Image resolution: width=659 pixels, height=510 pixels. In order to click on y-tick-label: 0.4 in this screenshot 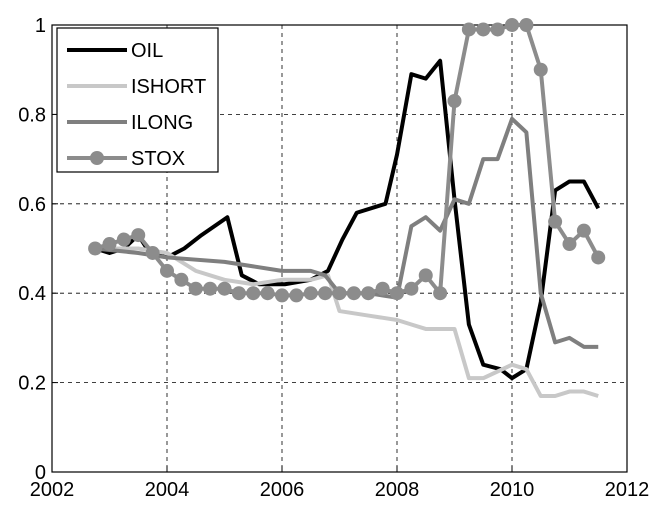, I will do `click(32, 294)`.